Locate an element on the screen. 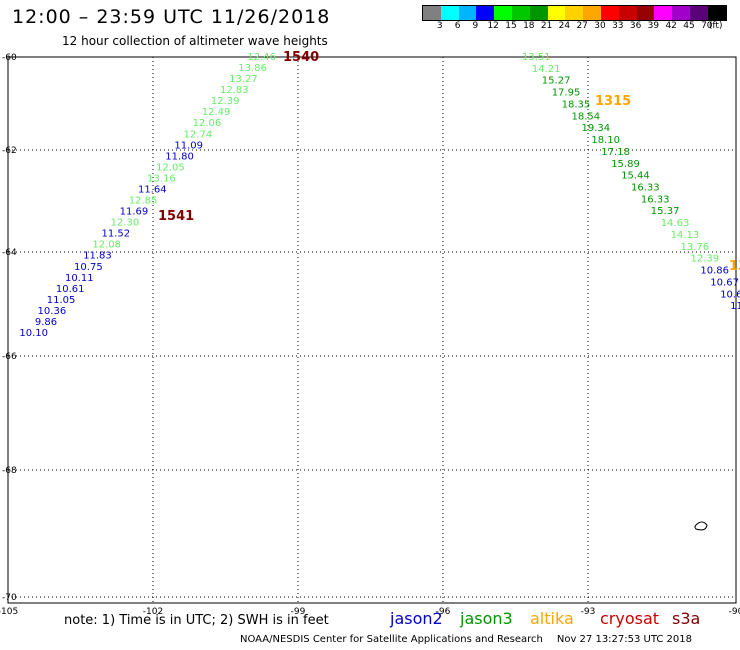 Image resolution: width=740 pixels, height=650 pixels. colorbar-label: 3 is located at coordinates (439, 26).